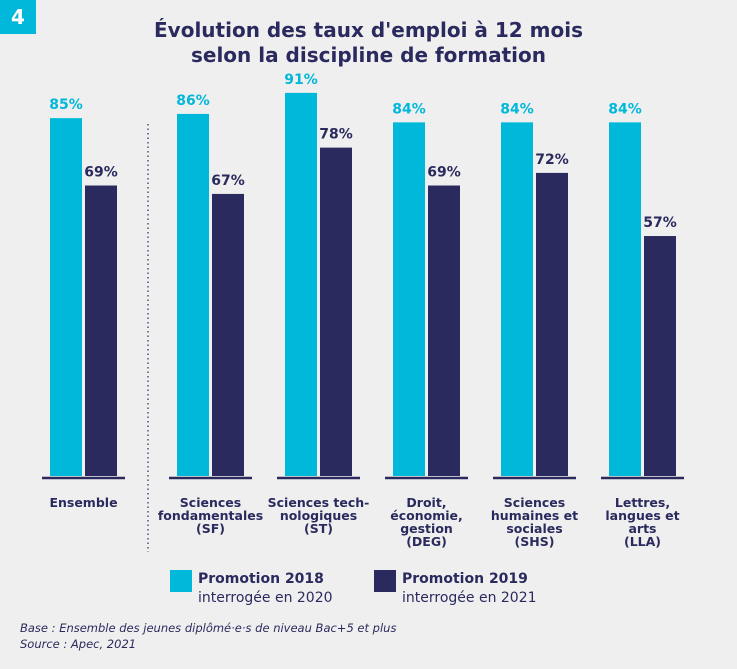 This screenshot has width=737, height=669. What do you see at coordinates (534, 515) in the screenshot?
I see `category-label: humaines et` at bounding box center [534, 515].